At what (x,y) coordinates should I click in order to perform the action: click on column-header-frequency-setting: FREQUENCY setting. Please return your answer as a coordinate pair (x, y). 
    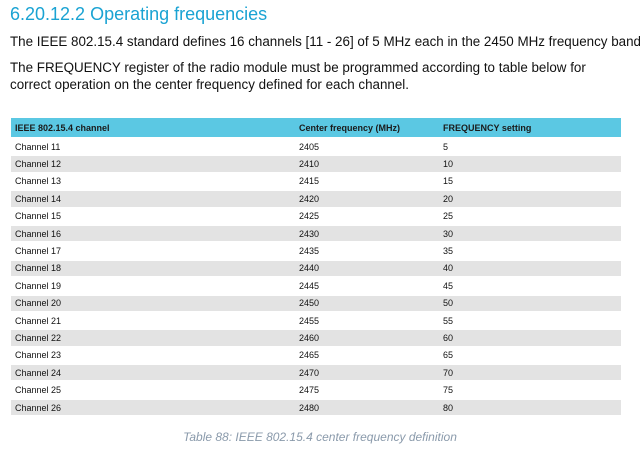
    Looking at the image, I should click on (530, 128).